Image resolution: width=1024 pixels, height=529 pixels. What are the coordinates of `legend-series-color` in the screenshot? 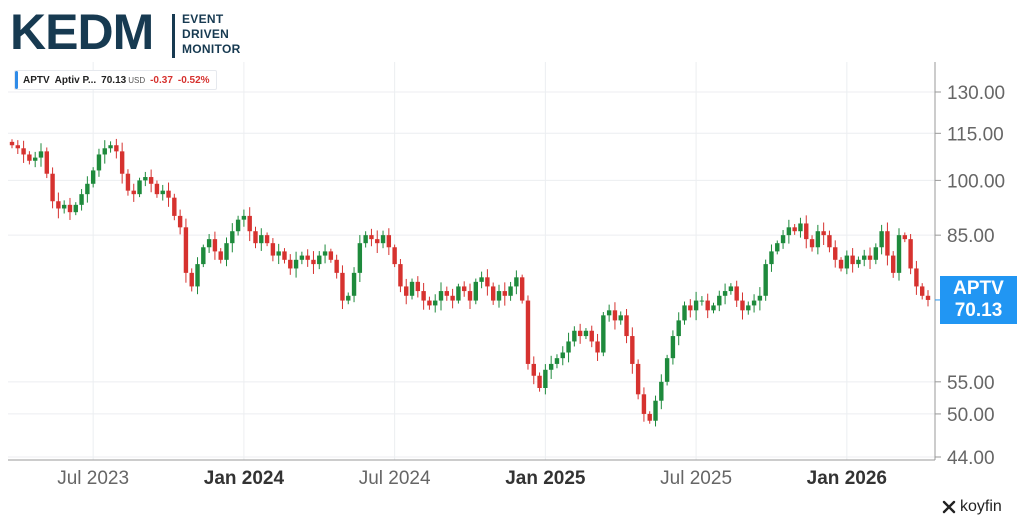 It's located at (16, 80).